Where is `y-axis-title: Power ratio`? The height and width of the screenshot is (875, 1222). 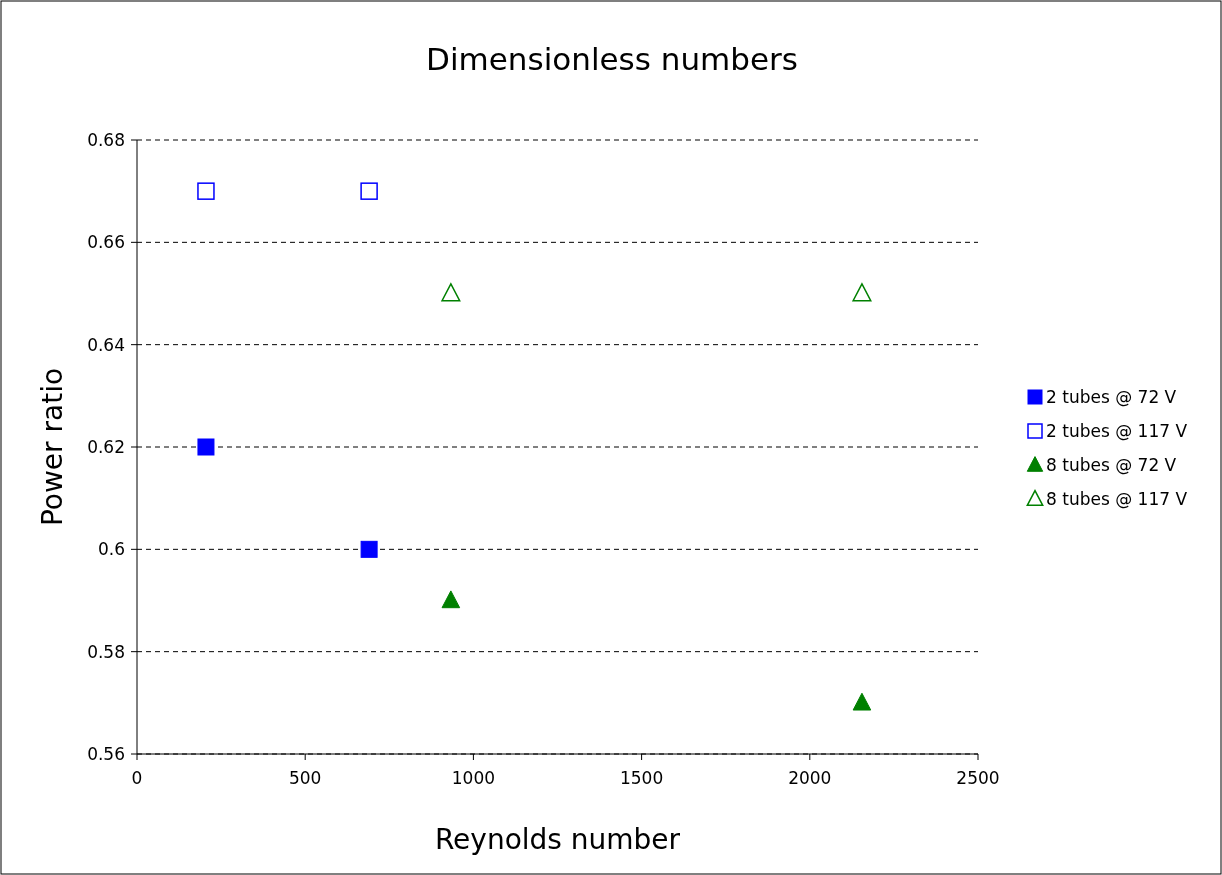 y-axis-title: Power ratio is located at coordinates (52, 447).